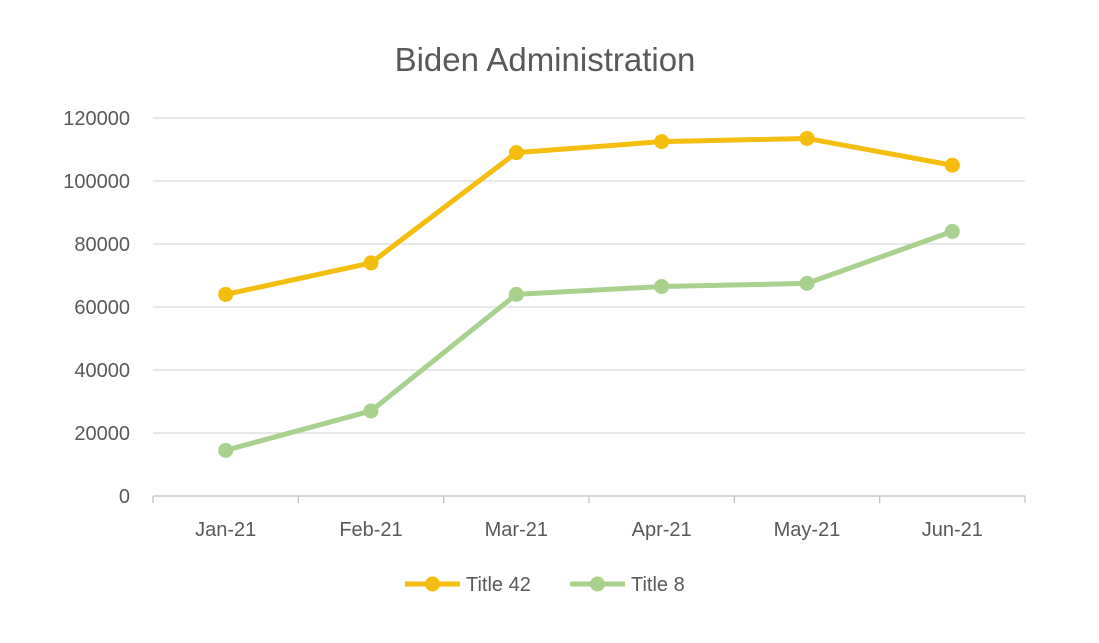 Image resolution: width=1099 pixels, height=643 pixels. I want to click on y-axis: 0 20000 40000 60000 80000 100000 120000, so click(96, 308).